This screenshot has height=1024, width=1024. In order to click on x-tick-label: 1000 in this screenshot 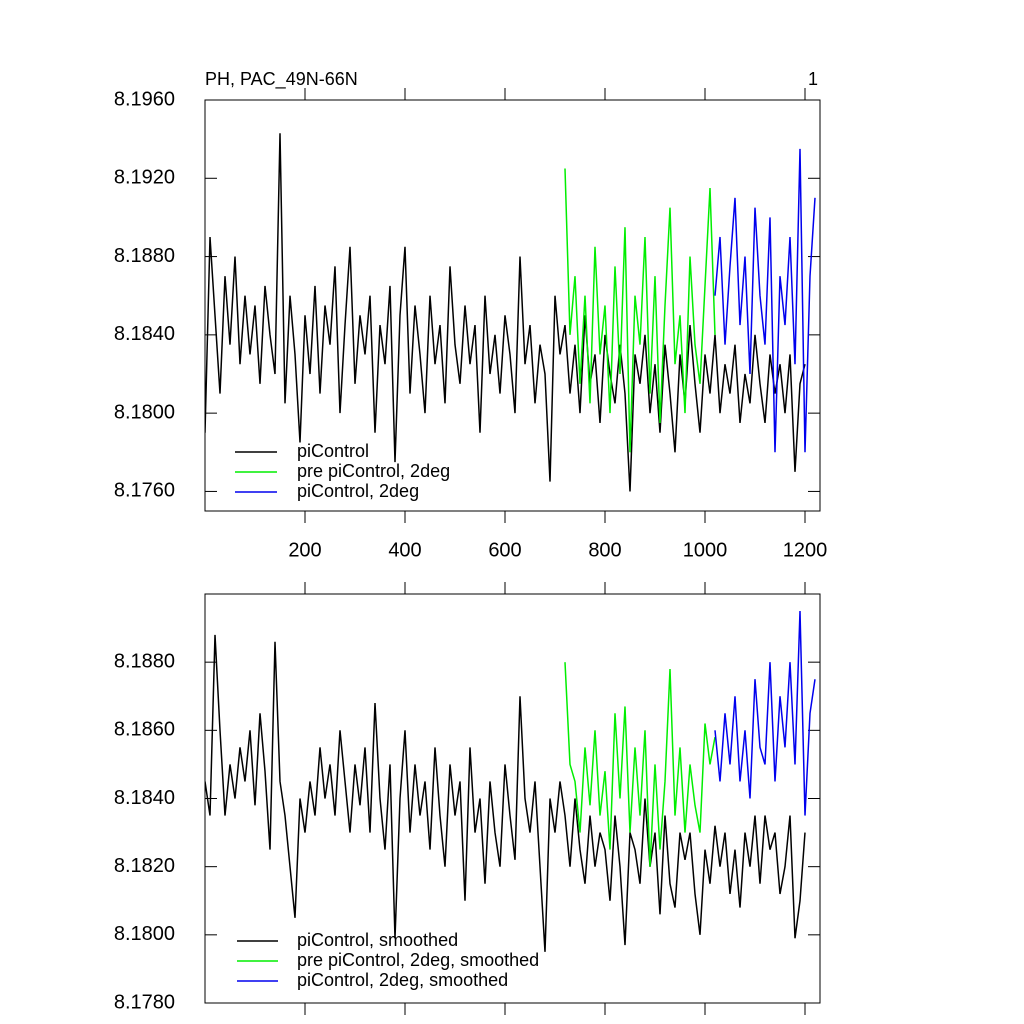, I will do `click(705, 550)`.